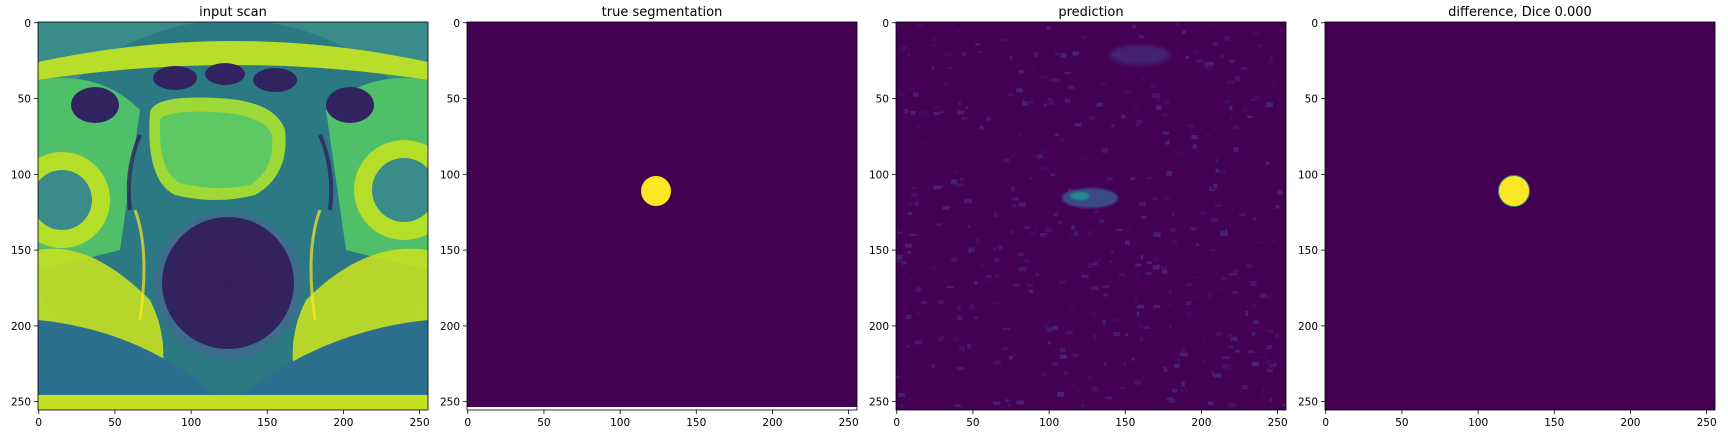  I want to click on y-tick-label: 50, so click(24, 100).